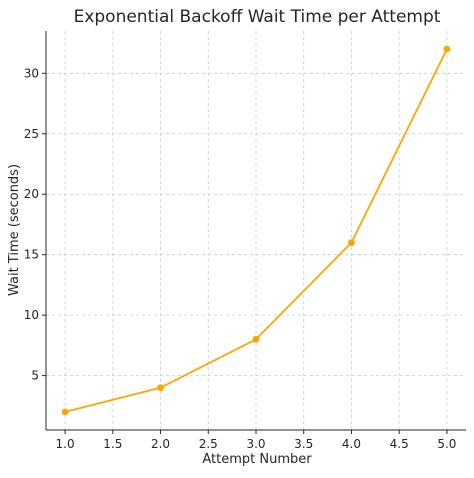 The height and width of the screenshot is (478, 474). Describe the element at coordinates (255, 444) in the screenshot. I see `x-tick-label: 3.0` at that location.